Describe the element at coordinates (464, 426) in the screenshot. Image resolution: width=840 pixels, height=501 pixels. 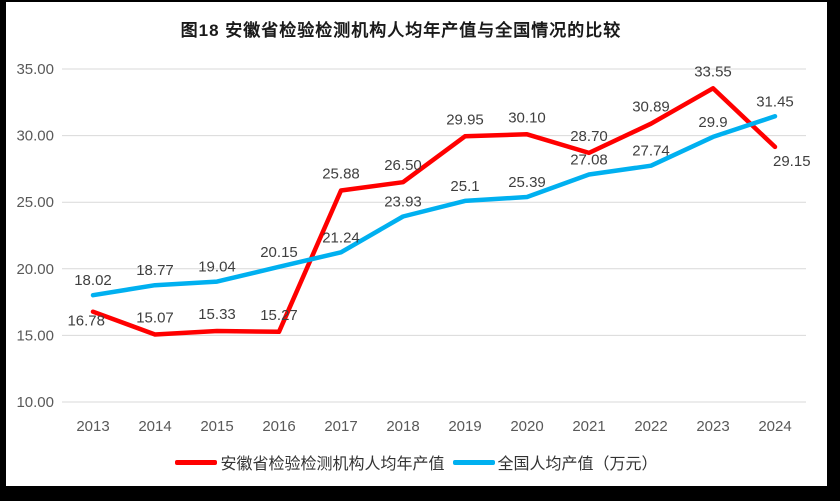
I see `svg-text: 2019` at that location.